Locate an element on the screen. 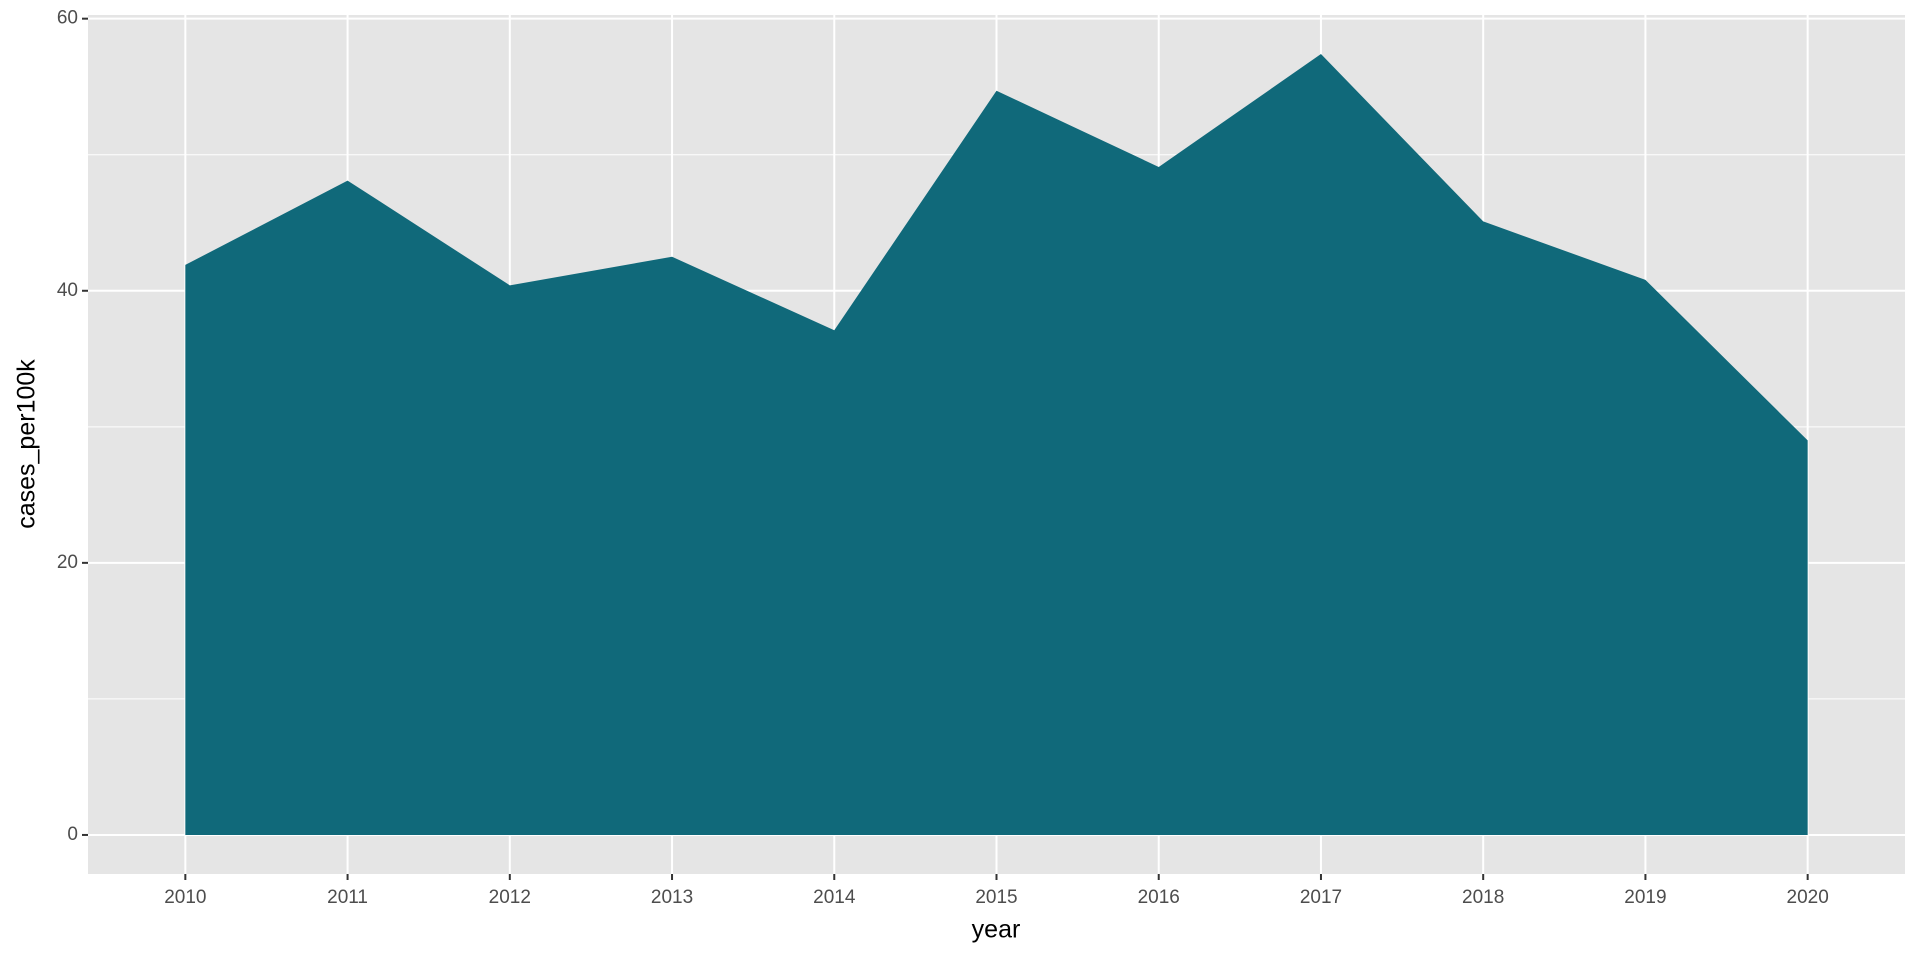  y-tick-label: 0 is located at coordinates (72, 834).